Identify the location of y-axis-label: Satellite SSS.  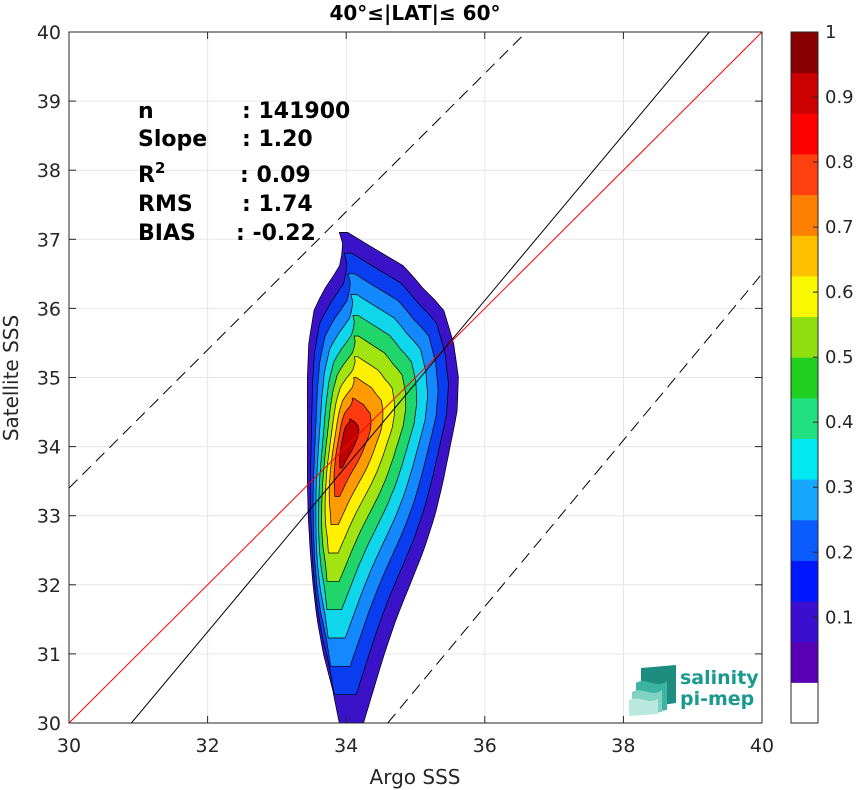
(11, 378).